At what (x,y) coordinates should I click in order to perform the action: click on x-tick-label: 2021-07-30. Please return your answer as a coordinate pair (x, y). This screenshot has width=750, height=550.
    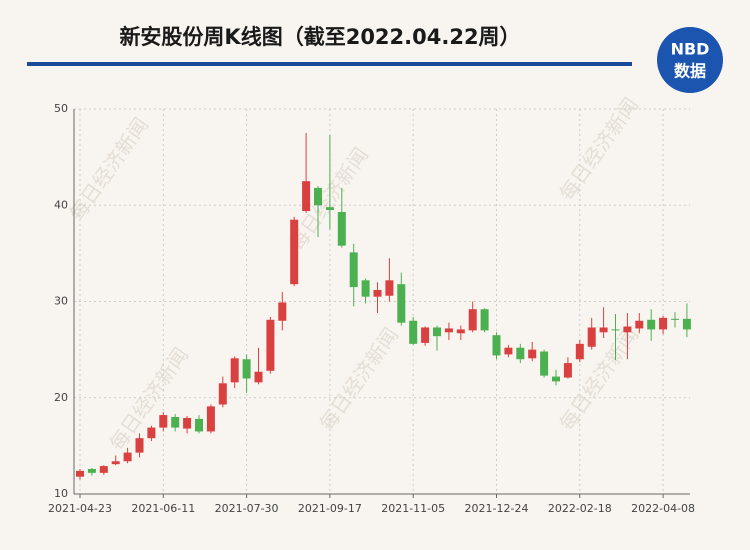
    Looking at the image, I should click on (247, 508).